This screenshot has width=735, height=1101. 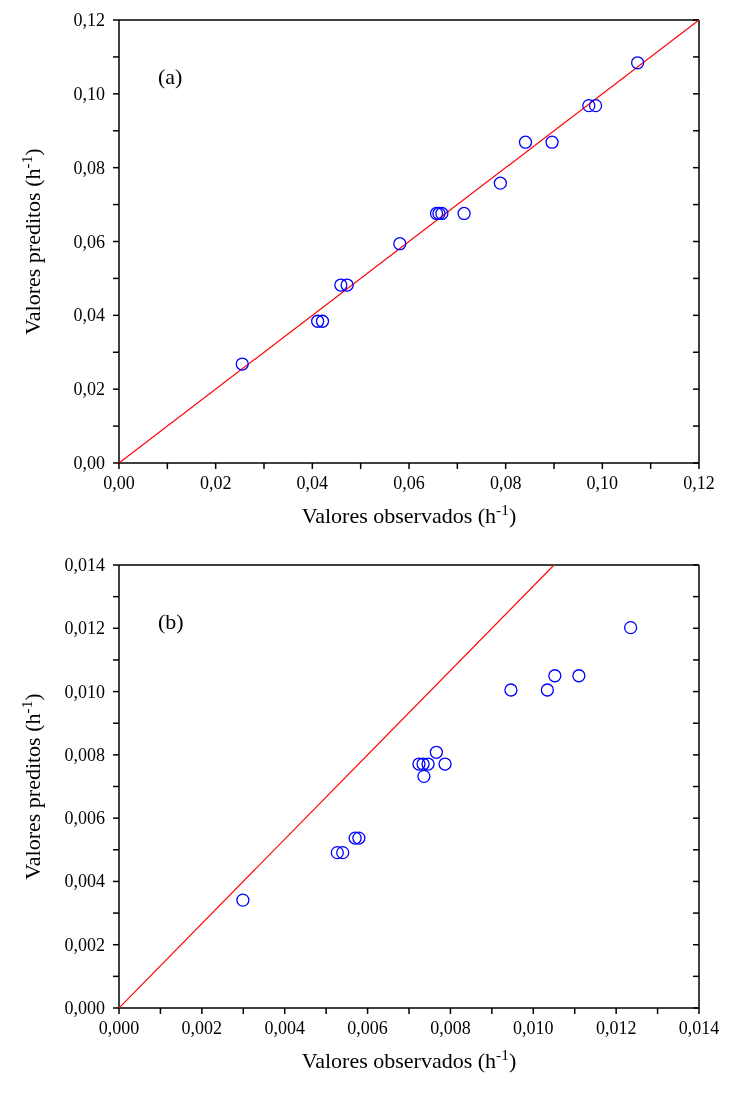 I want to click on x-tick-label: 0,012, so click(x=616, y=1028).